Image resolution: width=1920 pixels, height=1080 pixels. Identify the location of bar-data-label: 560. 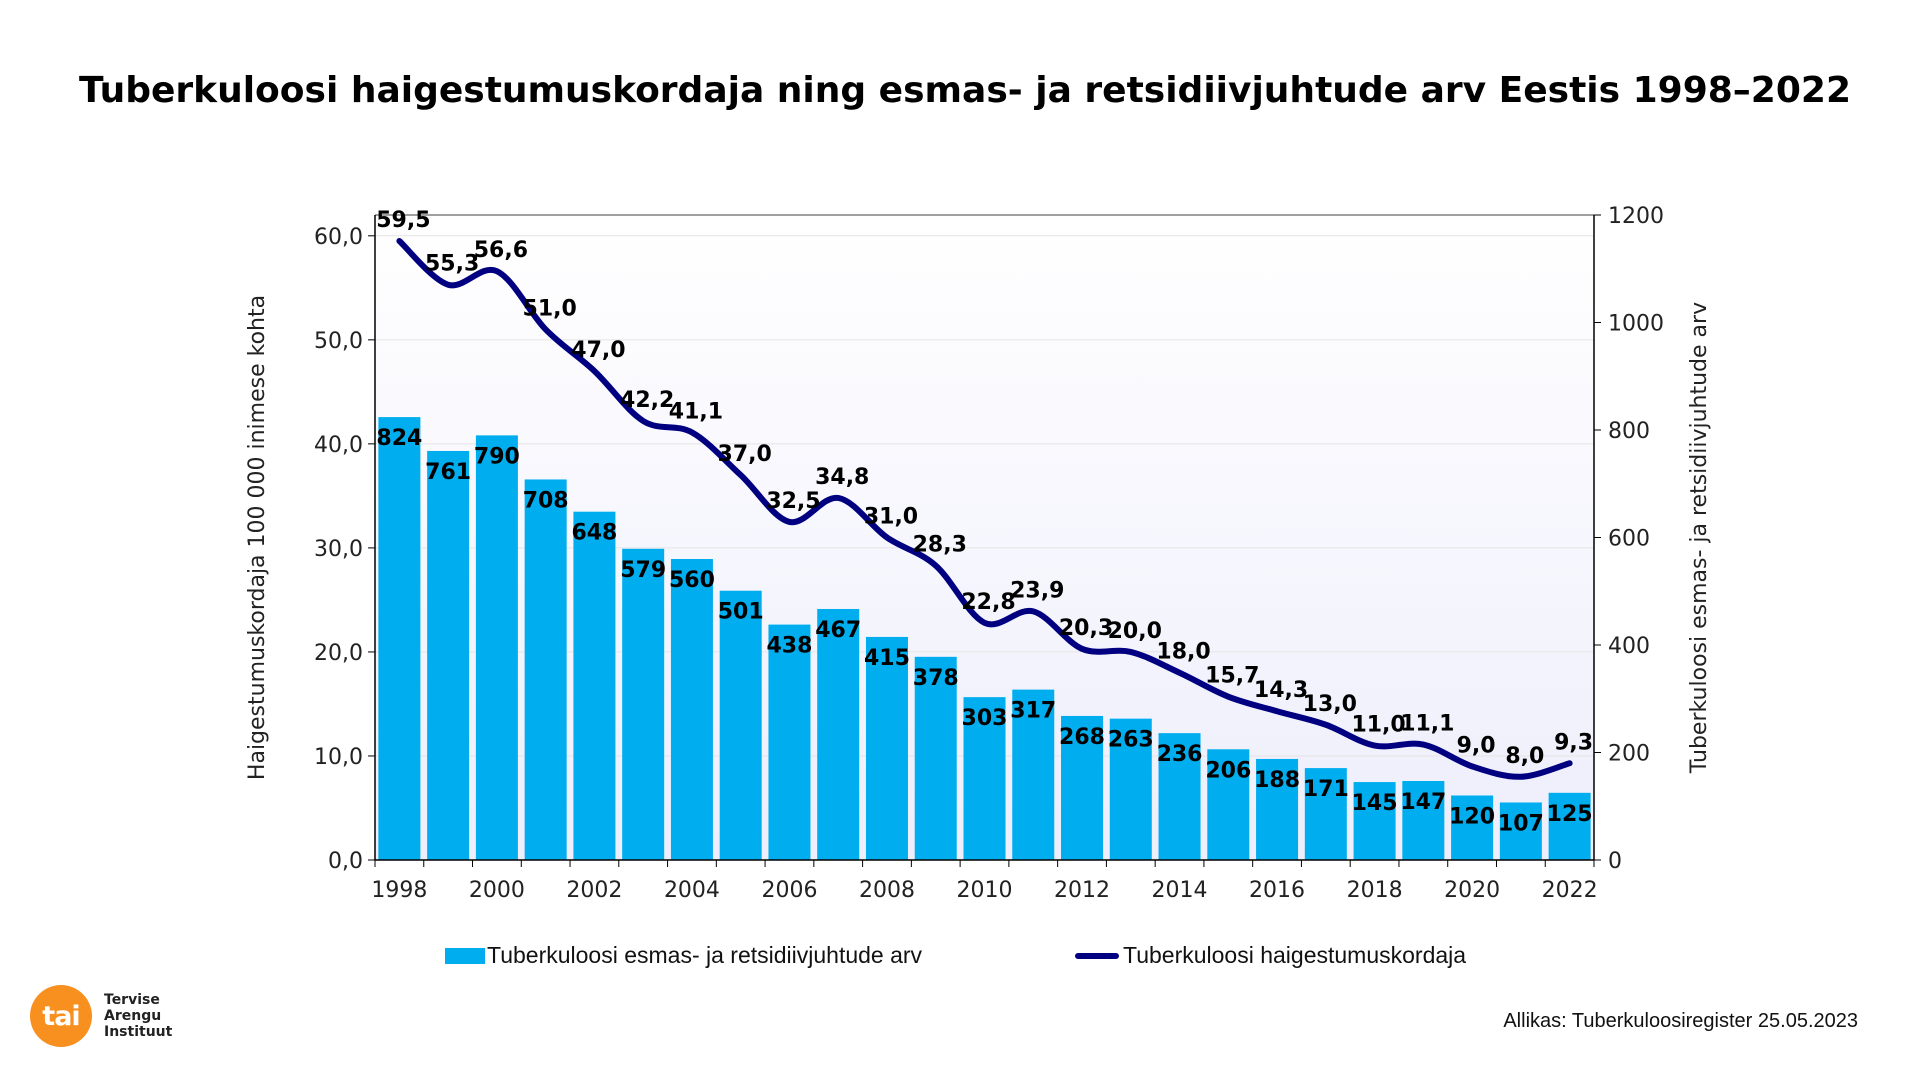
(692, 580).